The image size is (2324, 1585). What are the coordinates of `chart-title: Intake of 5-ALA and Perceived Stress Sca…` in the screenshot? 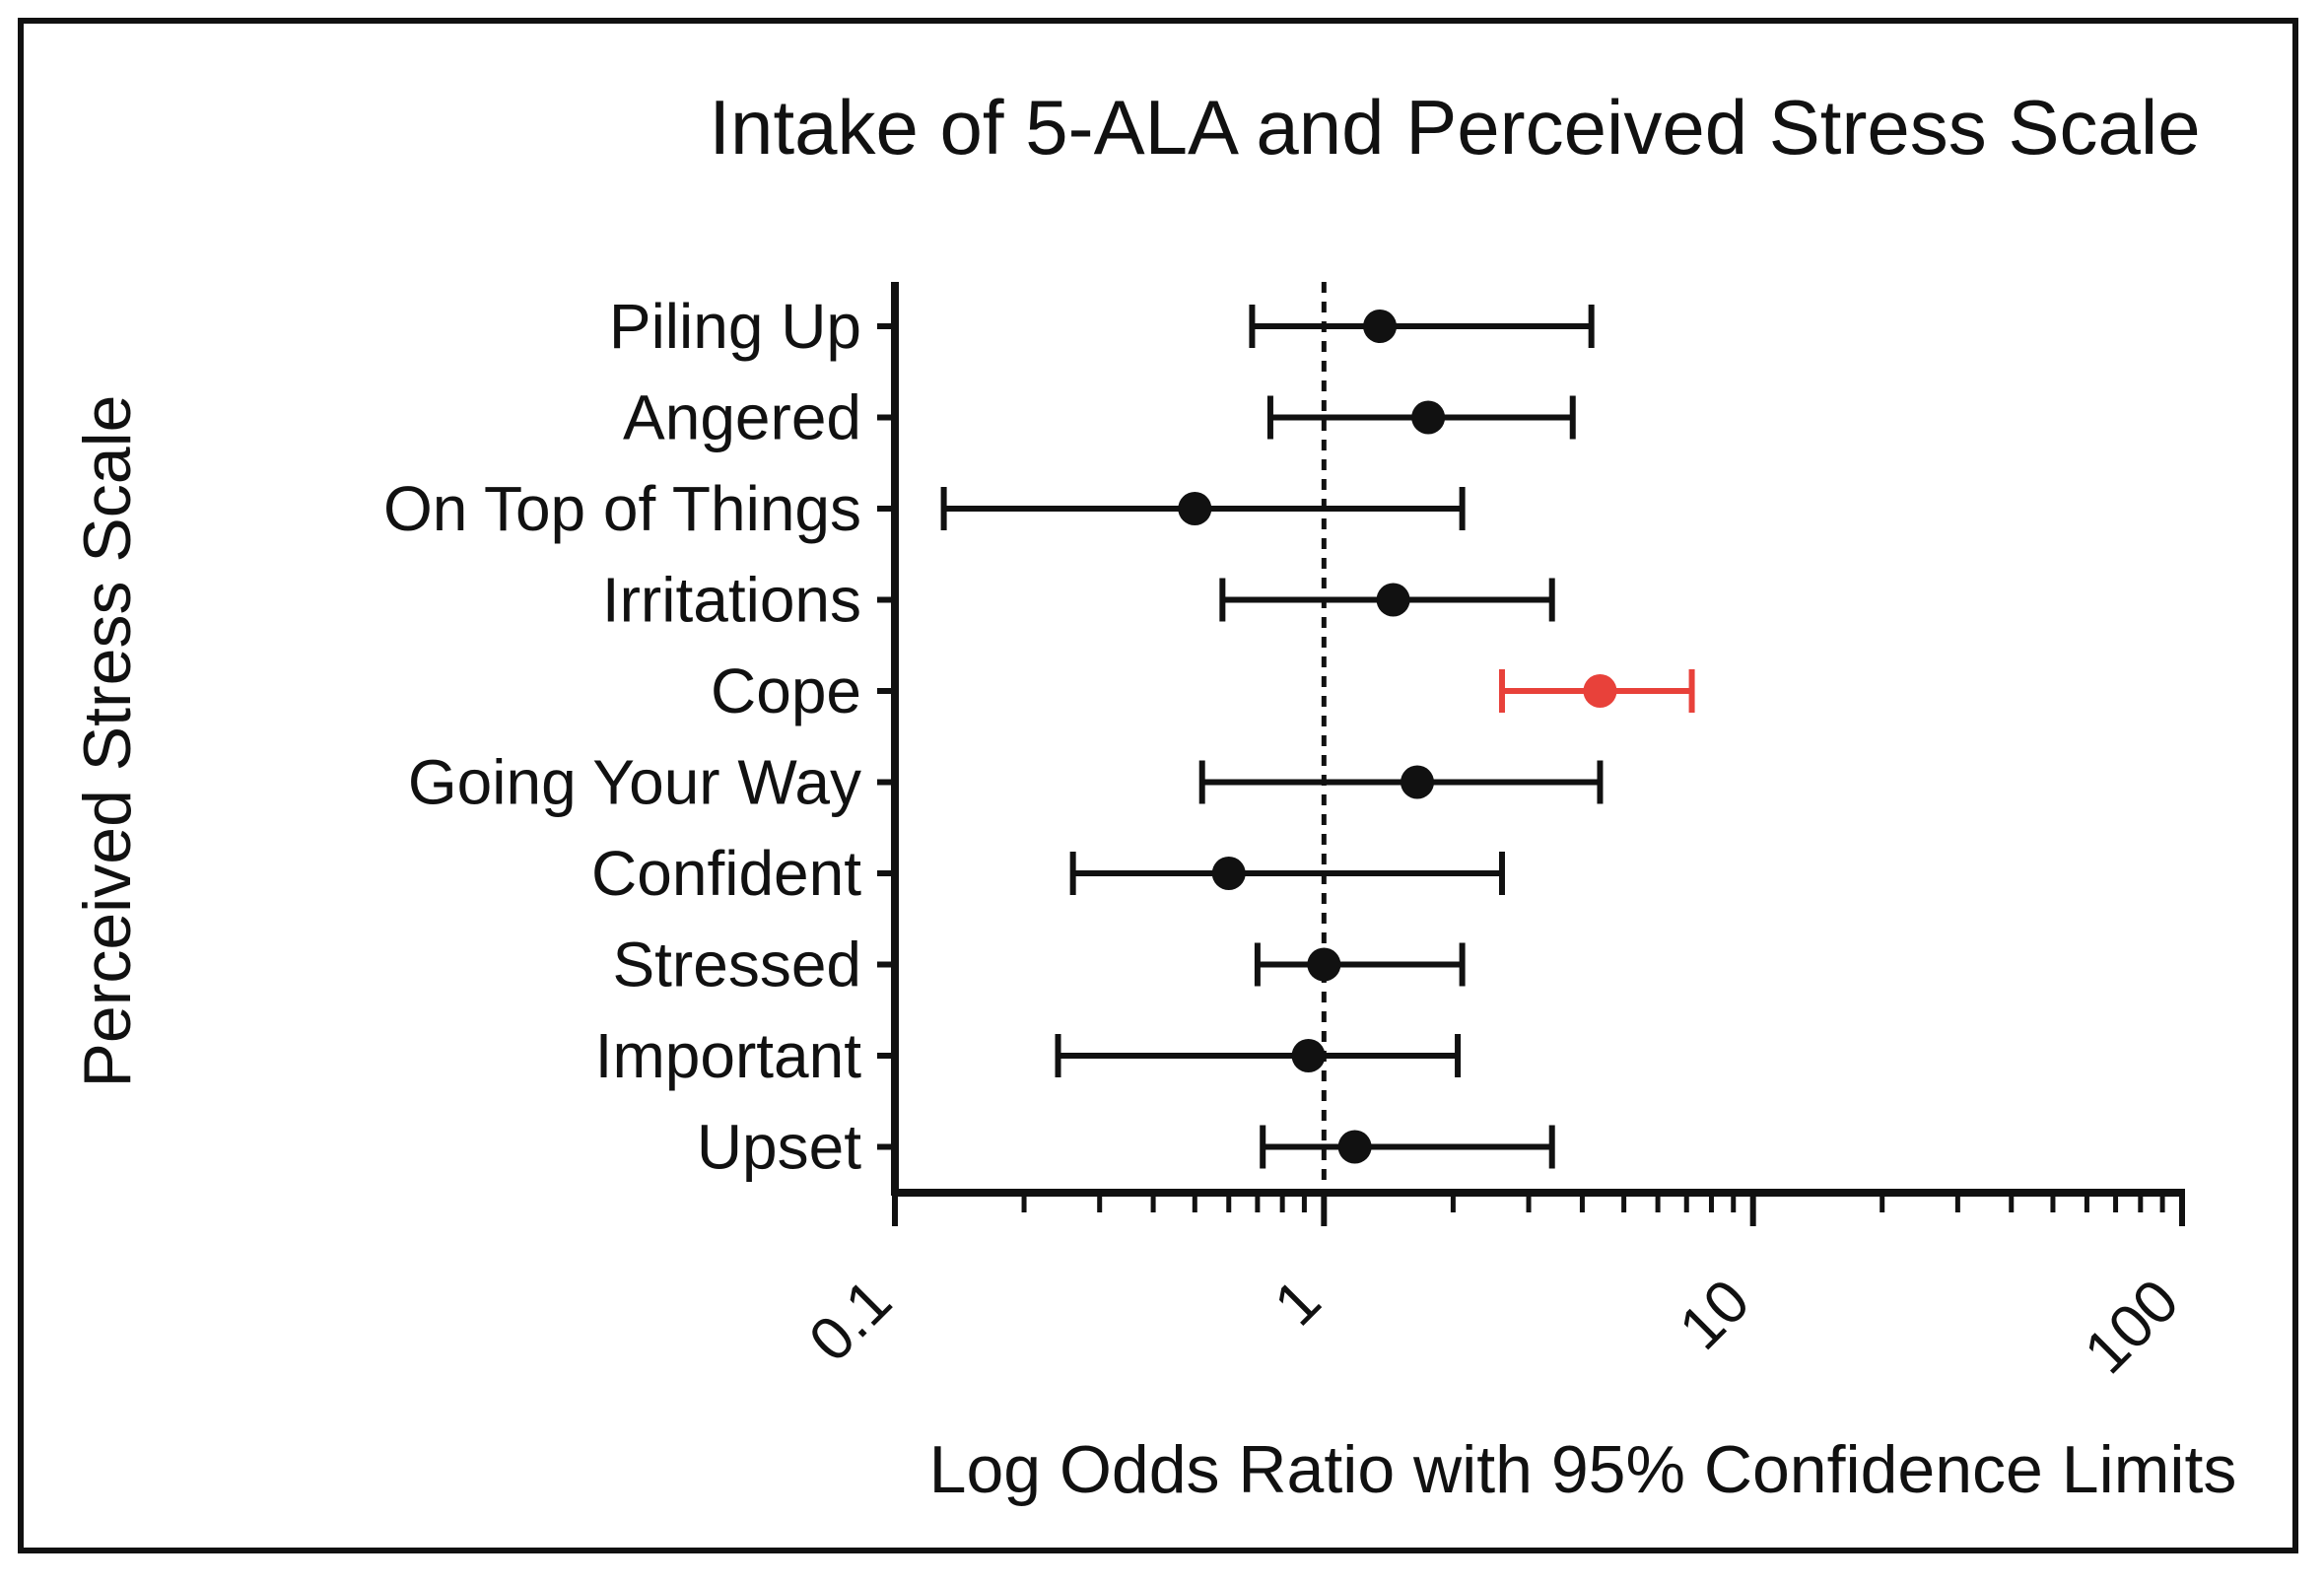 It's located at (1455, 127).